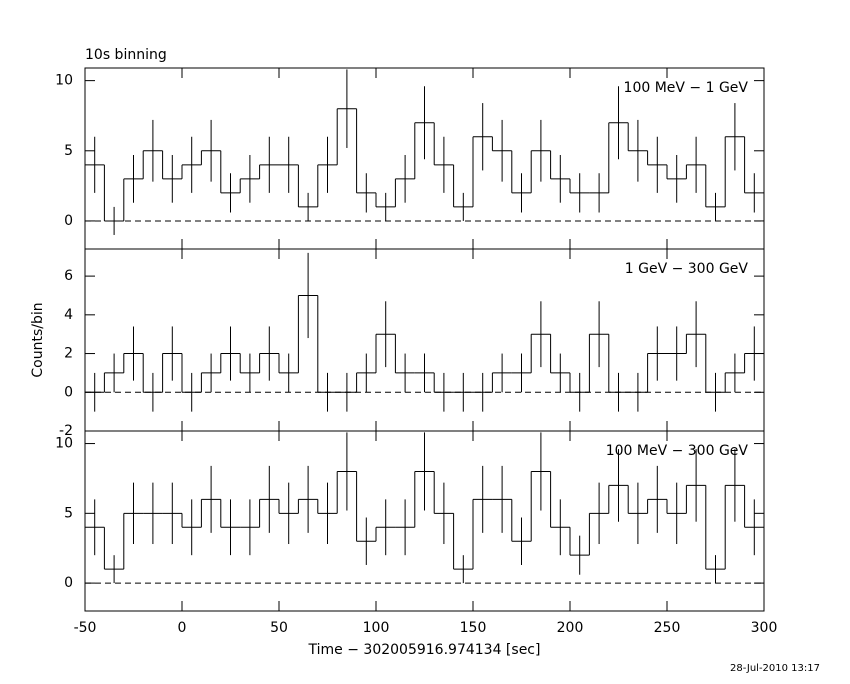 This screenshot has width=850, height=684. What do you see at coordinates (677, 451) in the screenshot?
I see `panel-label: 100 MeV − 300 GeV` at bounding box center [677, 451].